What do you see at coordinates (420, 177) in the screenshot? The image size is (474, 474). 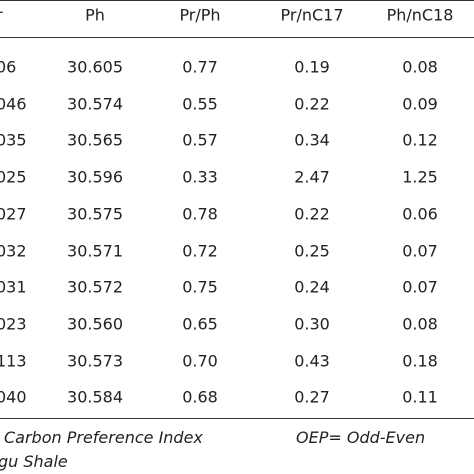 I see `cell: 1.25` at bounding box center [420, 177].